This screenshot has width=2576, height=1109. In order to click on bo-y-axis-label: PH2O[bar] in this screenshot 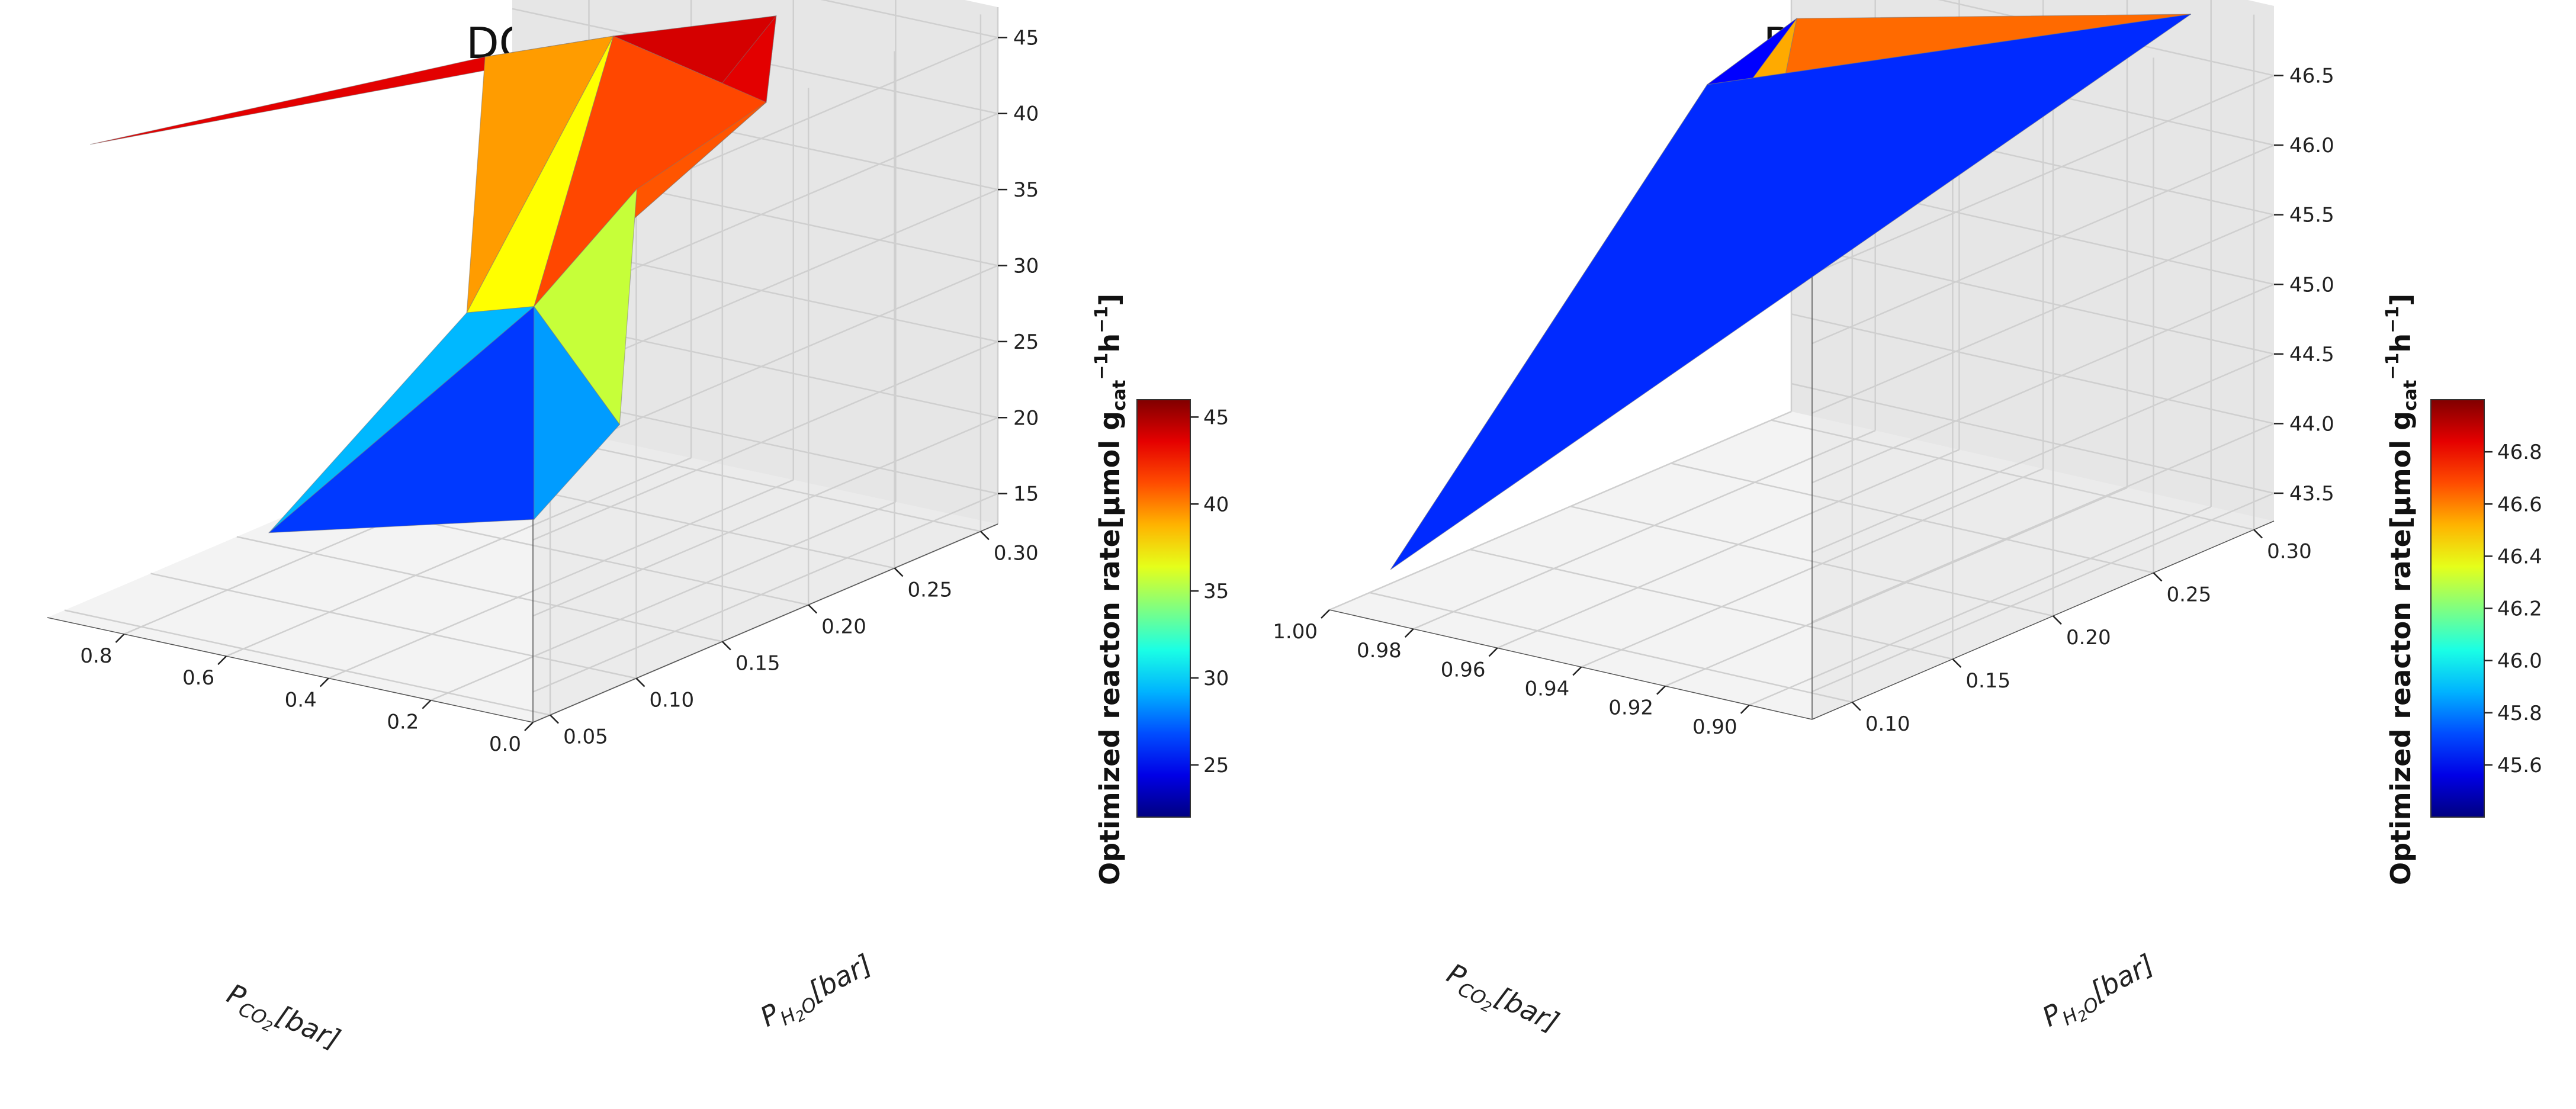, I will do `click(2100, 994)`.